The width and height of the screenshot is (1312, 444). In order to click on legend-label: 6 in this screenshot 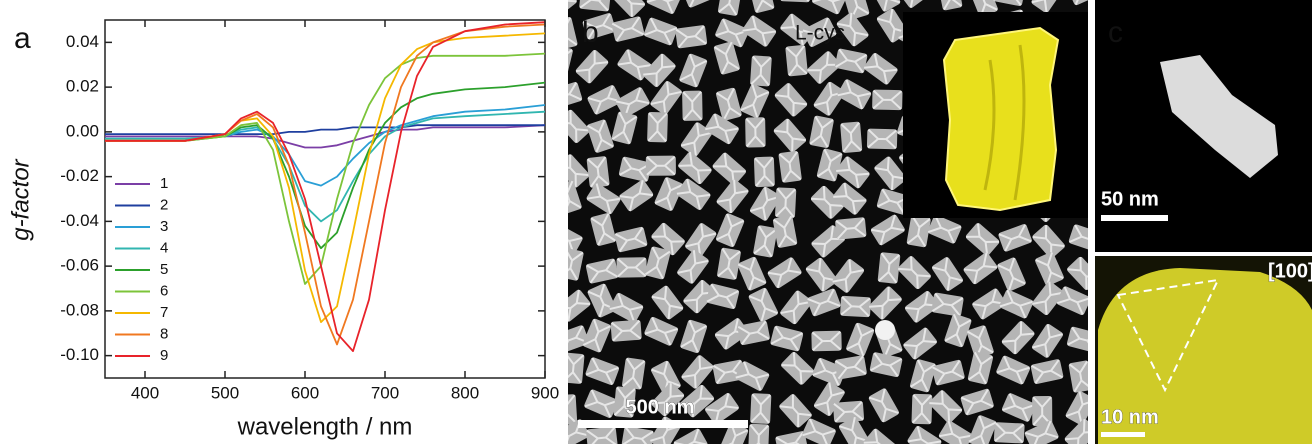, I will do `click(164, 290)`.